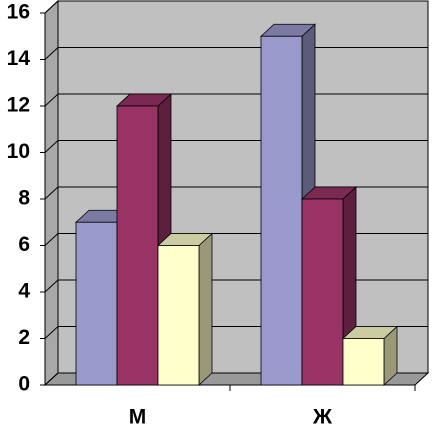  I want to click on bar-side, so click(205, 309).